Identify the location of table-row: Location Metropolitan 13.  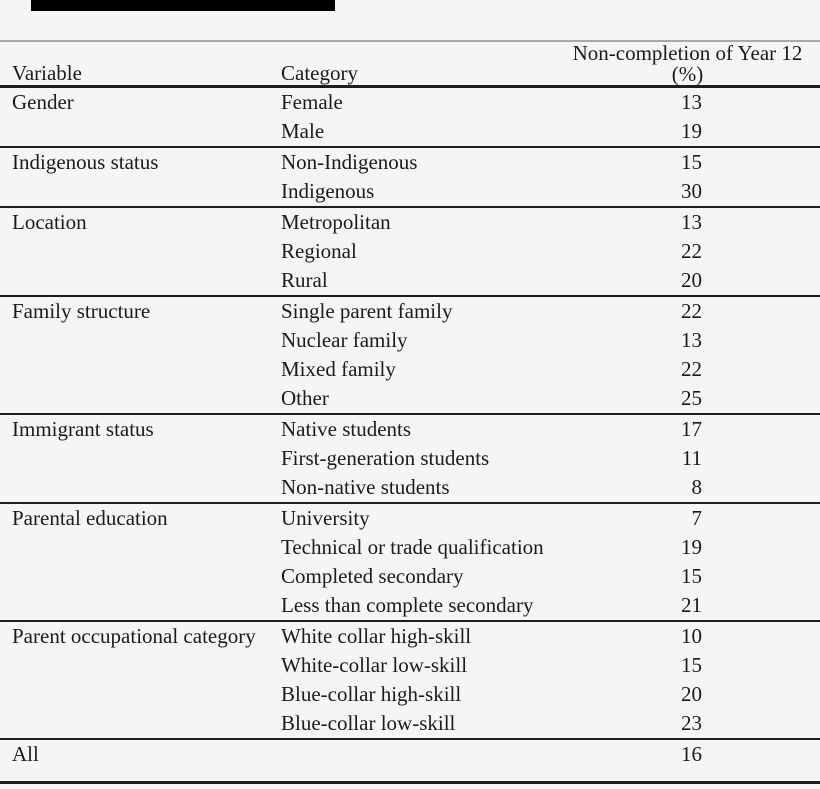
(410, 222).